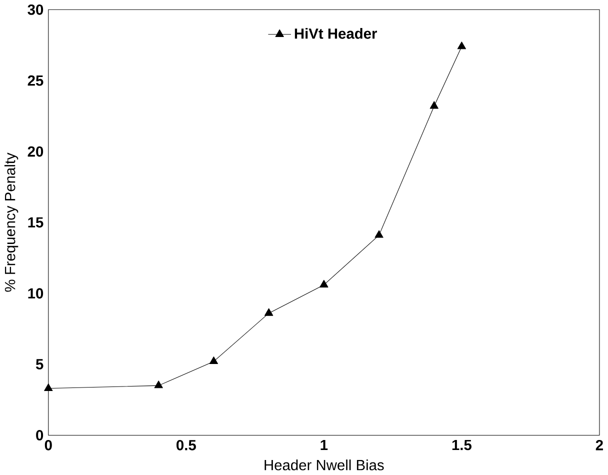  I want to click on y-tick-label: 5, so click(40, 364).